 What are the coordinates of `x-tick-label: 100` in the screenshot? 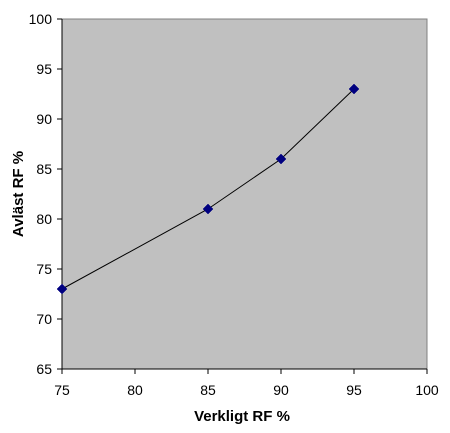 It's located at (427, 390).